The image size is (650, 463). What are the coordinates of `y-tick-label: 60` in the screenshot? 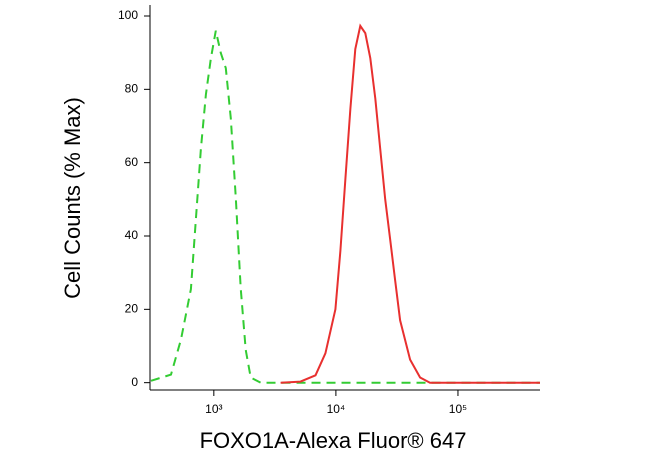 It's located at (132, 162).